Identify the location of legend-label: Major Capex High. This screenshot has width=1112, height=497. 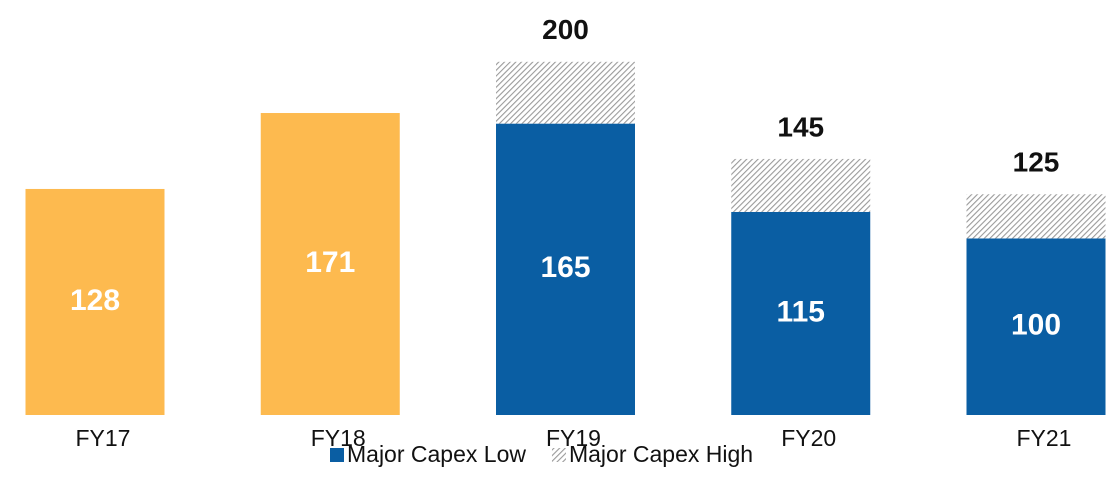
(661, 454).